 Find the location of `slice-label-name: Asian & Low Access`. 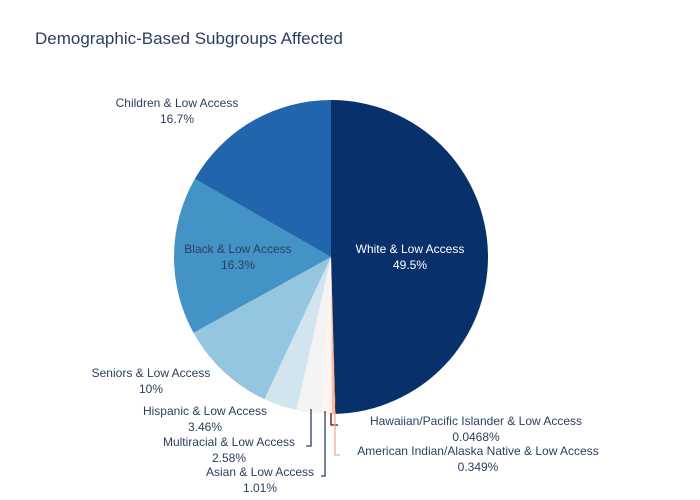

slice-label-name: Asian & Low Access is located at coordinates (260, 472).